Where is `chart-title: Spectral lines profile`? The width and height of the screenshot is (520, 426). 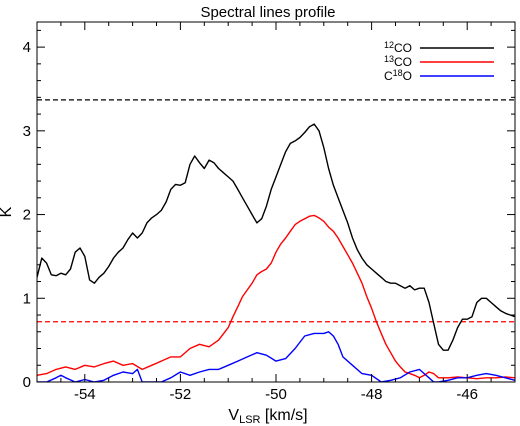
chart-title: Spectral lines profile is located at coordinates (267, 12).